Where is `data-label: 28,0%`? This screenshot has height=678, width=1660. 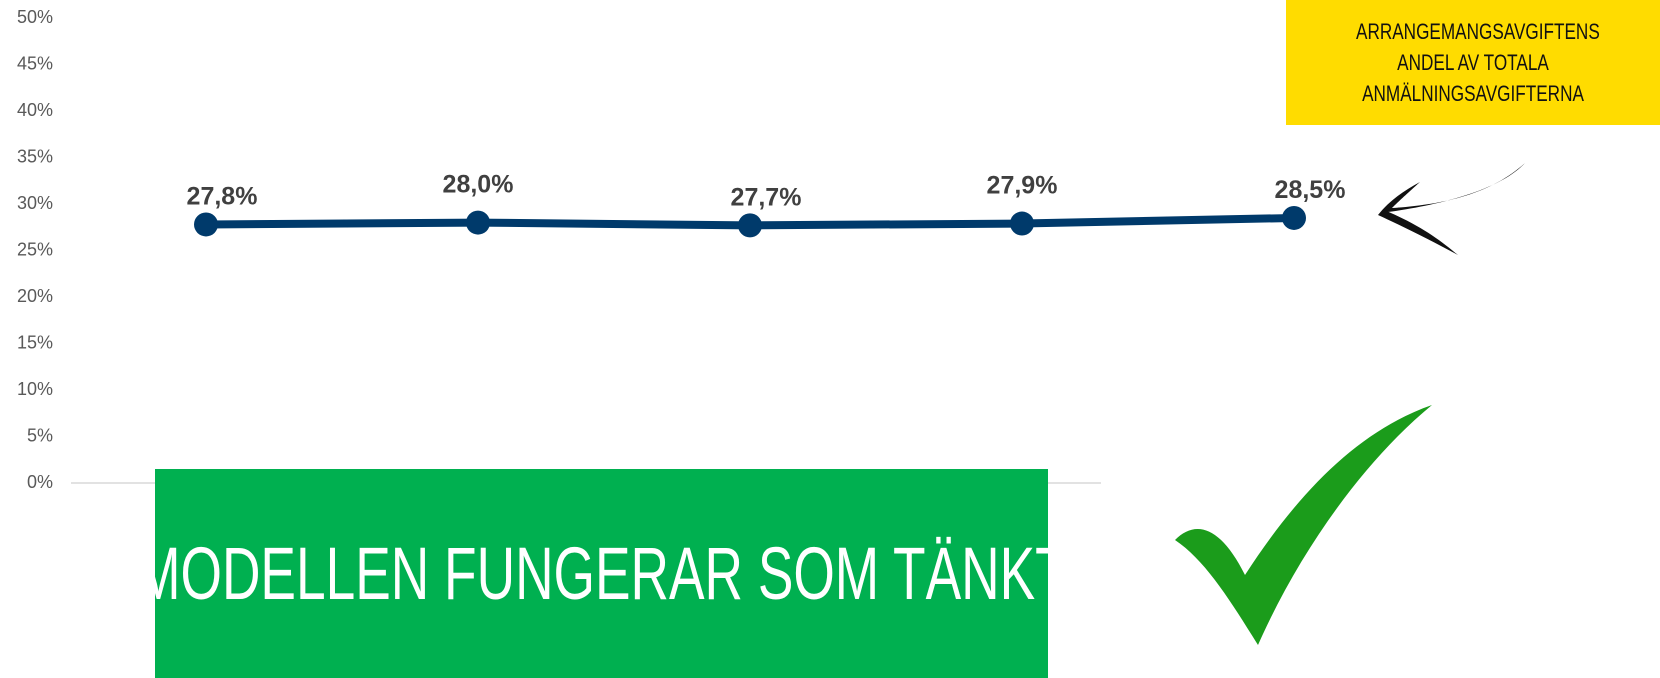 data-label: 28,0% is located at coordinates (478, 185).